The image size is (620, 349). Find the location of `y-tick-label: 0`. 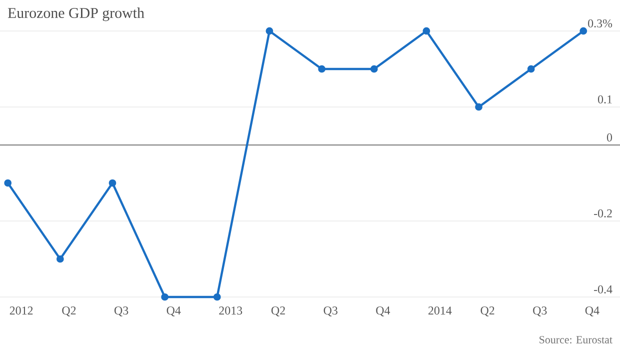

y-tick-label: 0 is located at coordinates (609, 137).